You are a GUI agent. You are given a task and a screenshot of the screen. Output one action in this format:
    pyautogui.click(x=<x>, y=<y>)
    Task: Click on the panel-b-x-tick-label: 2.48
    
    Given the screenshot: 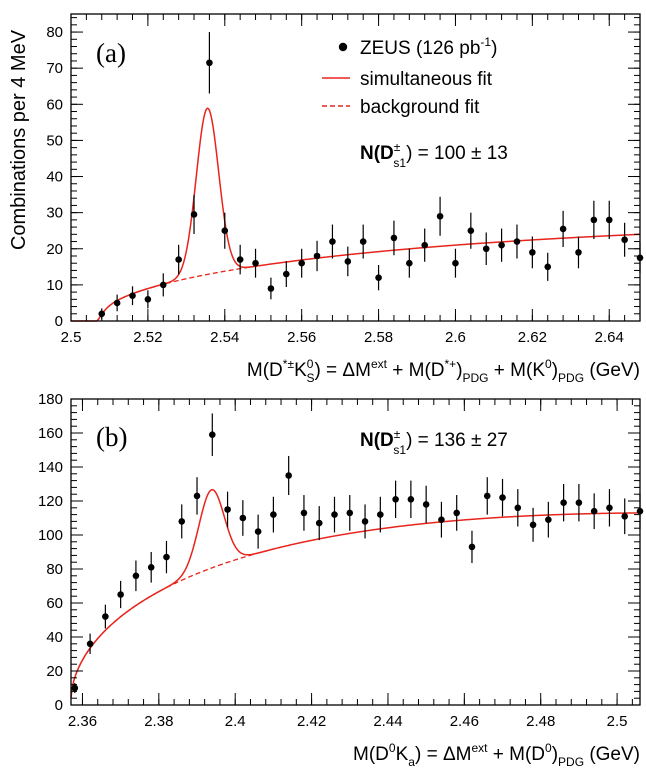 What is the action you would take?
    pyautogui.click(x=540, y=721)
    